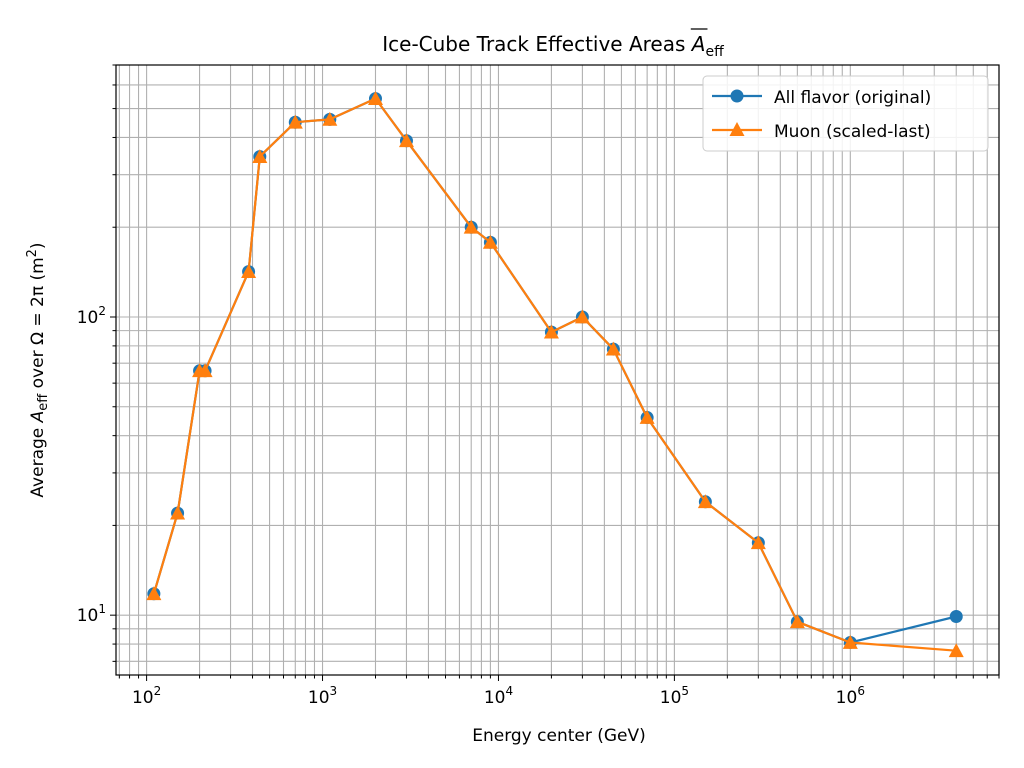  What do you see at coordinates (498, 696) in the screenshot?
I see `x-tick-label: 10⁴` at bounding box center [498, 696].